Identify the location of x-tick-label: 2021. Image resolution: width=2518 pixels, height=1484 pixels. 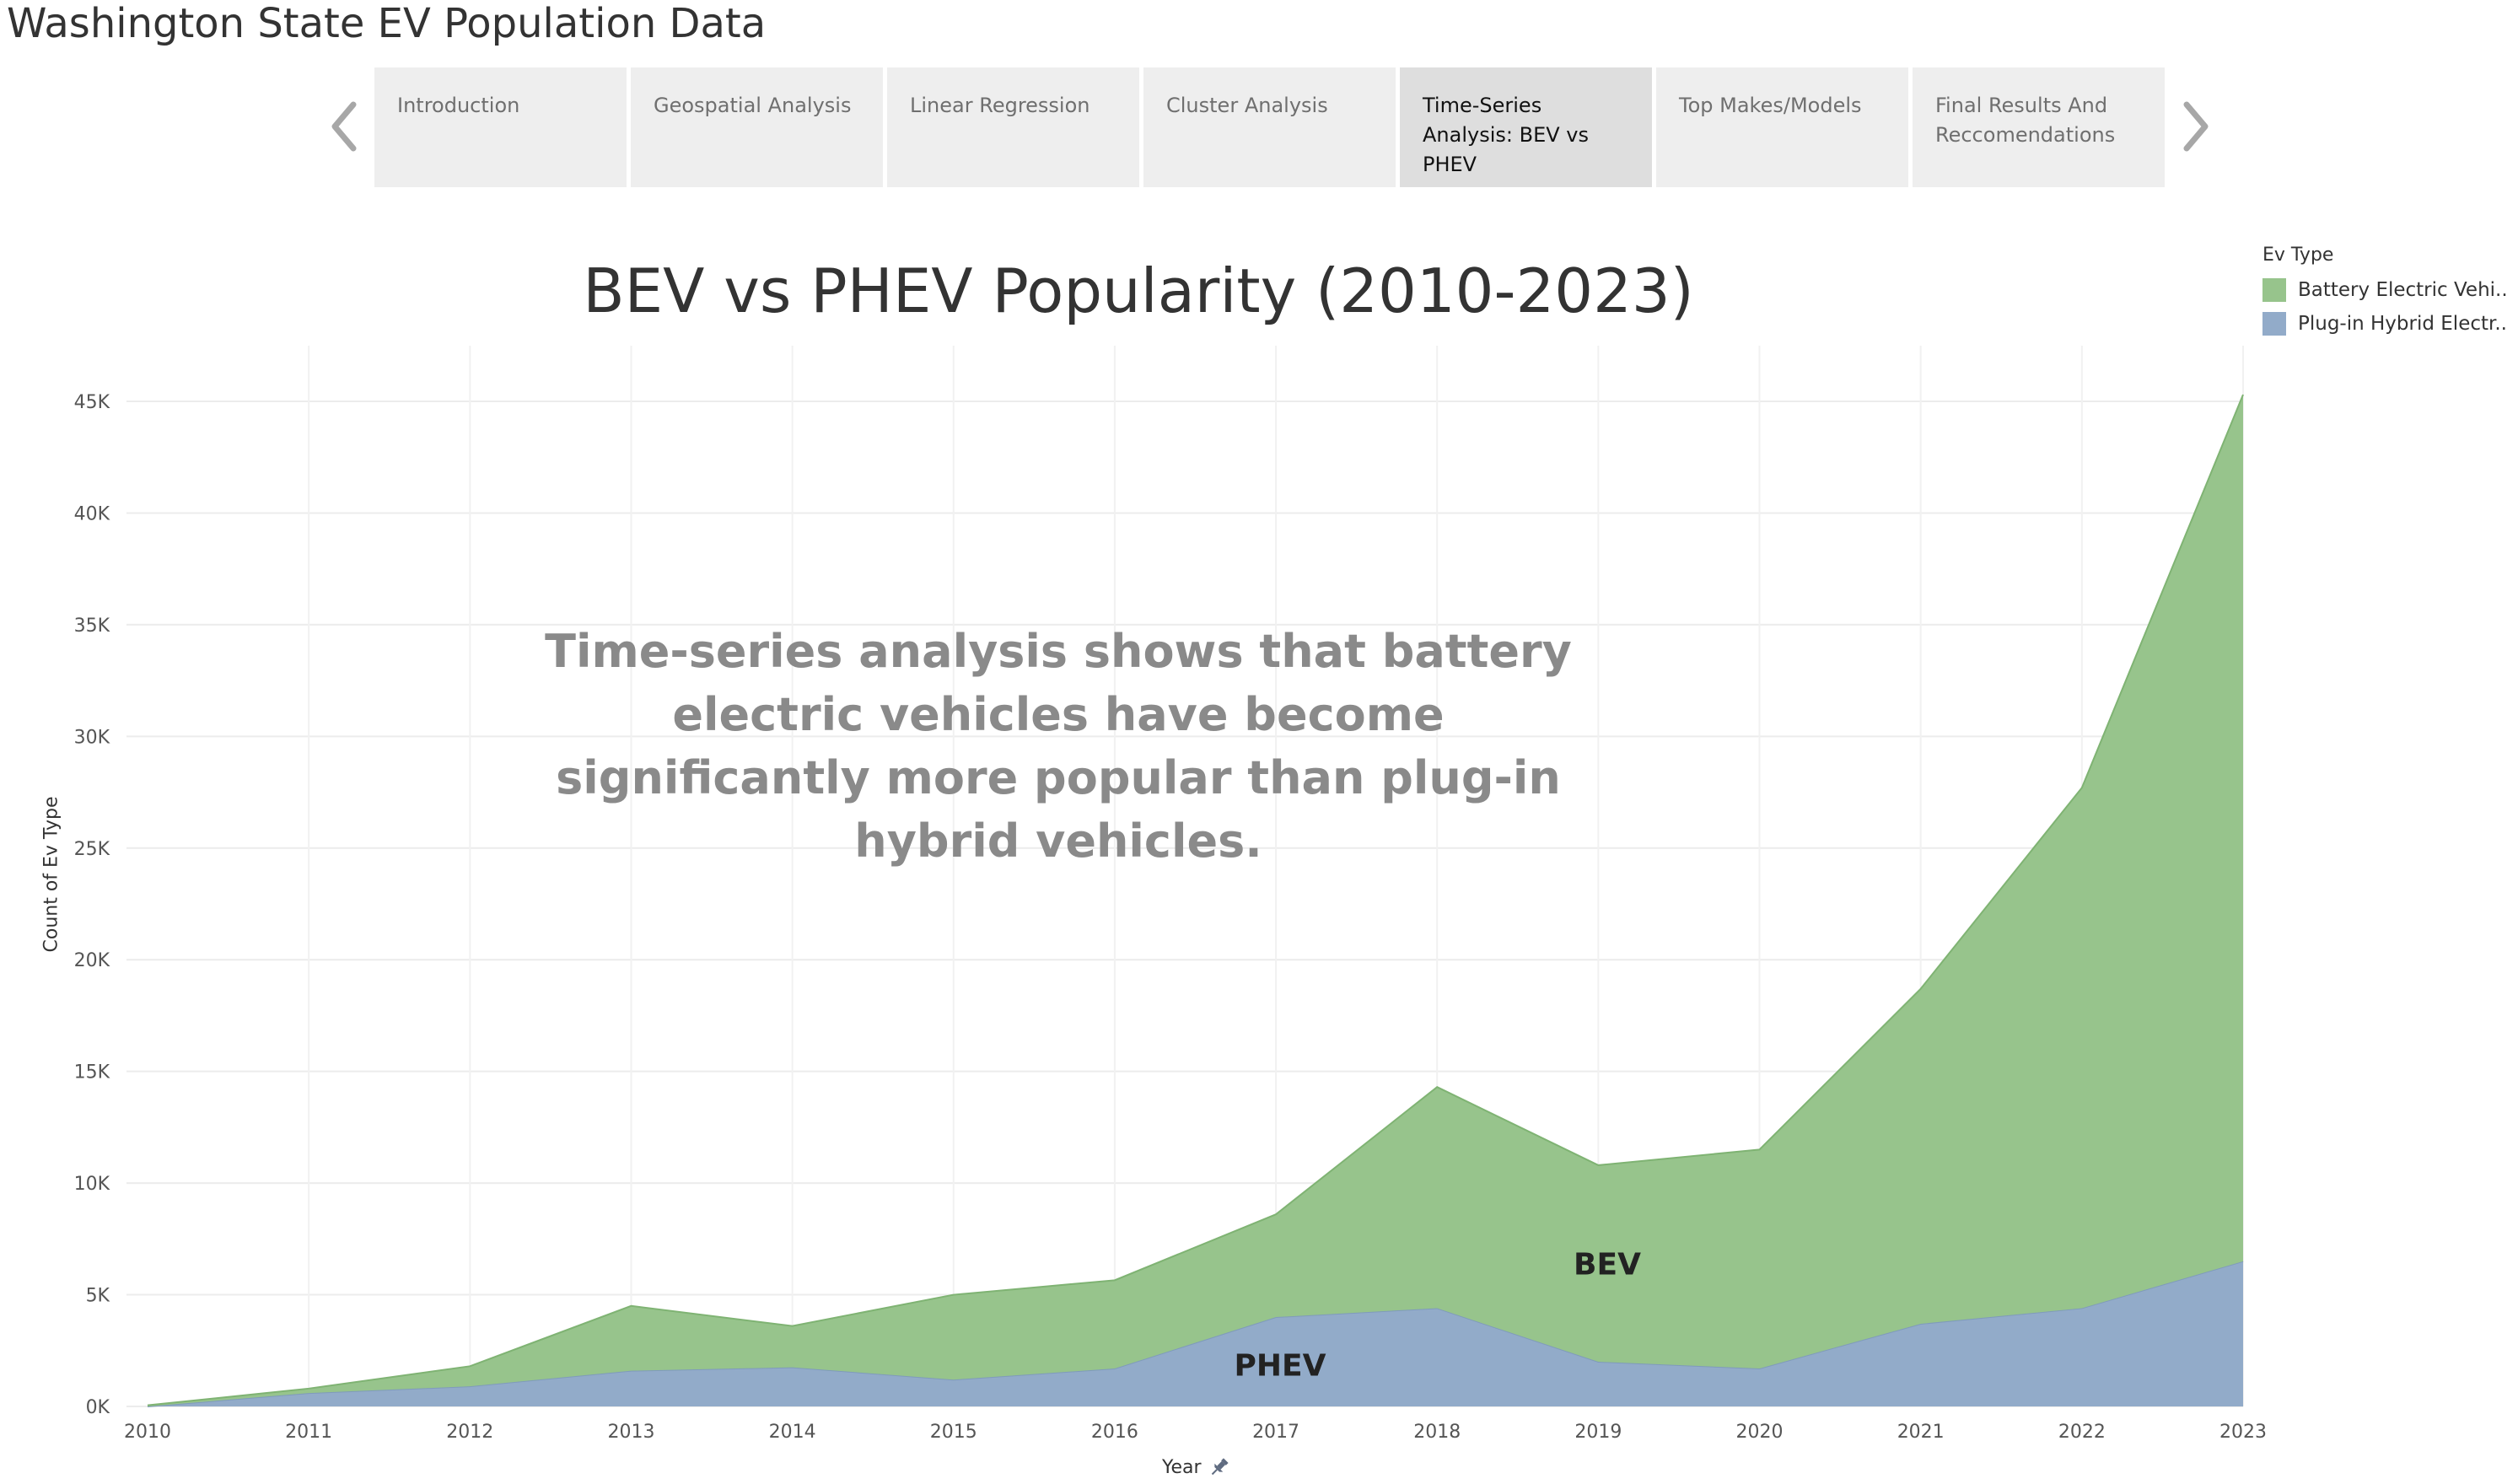
(1921, 1432).